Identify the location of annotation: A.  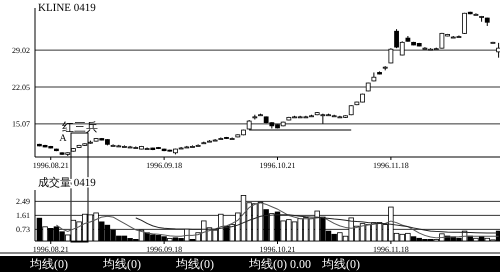
(63, 138).